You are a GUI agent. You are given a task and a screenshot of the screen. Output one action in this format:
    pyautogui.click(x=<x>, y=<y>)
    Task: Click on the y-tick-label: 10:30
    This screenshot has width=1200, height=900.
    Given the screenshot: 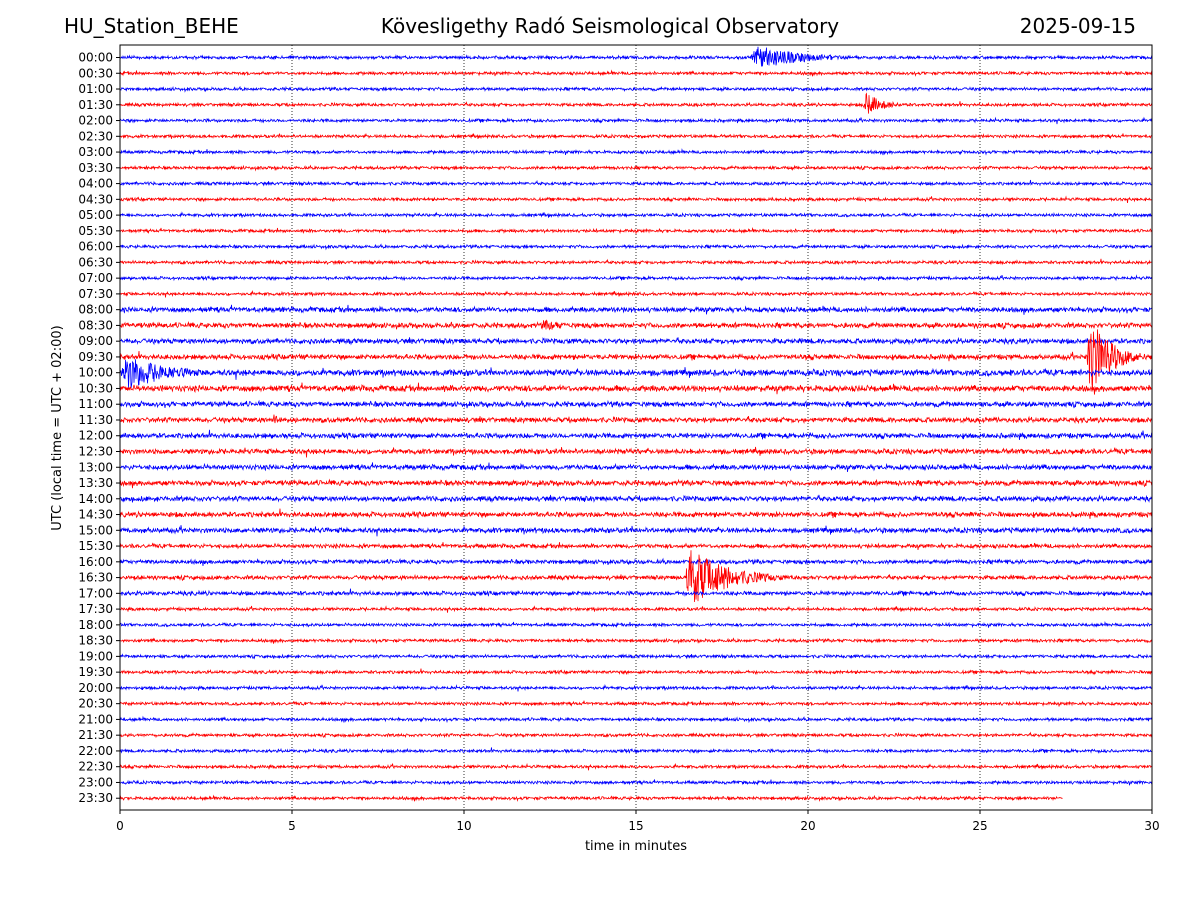 What is the action you would take?
    pyautogui.click(x=95, y=388)
    